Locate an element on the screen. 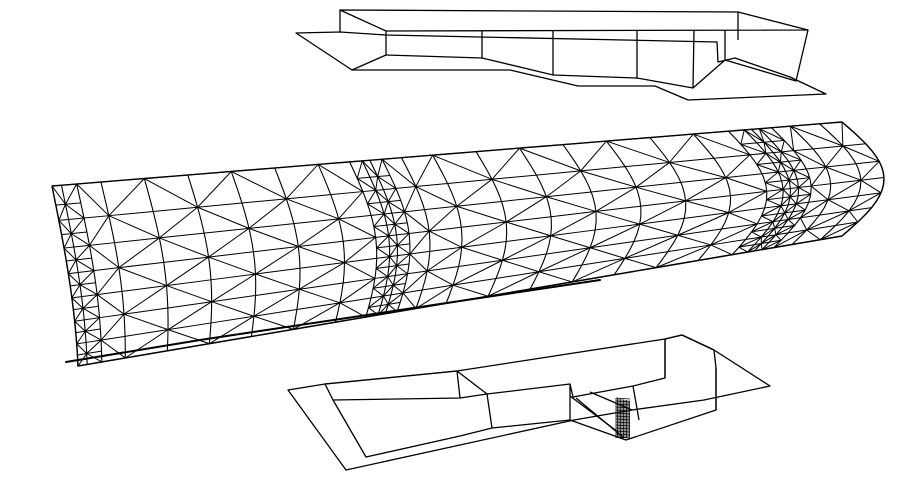 This screenshot has width=923, height=480. bottom-plate-brace is located at coordinates (611, 401).